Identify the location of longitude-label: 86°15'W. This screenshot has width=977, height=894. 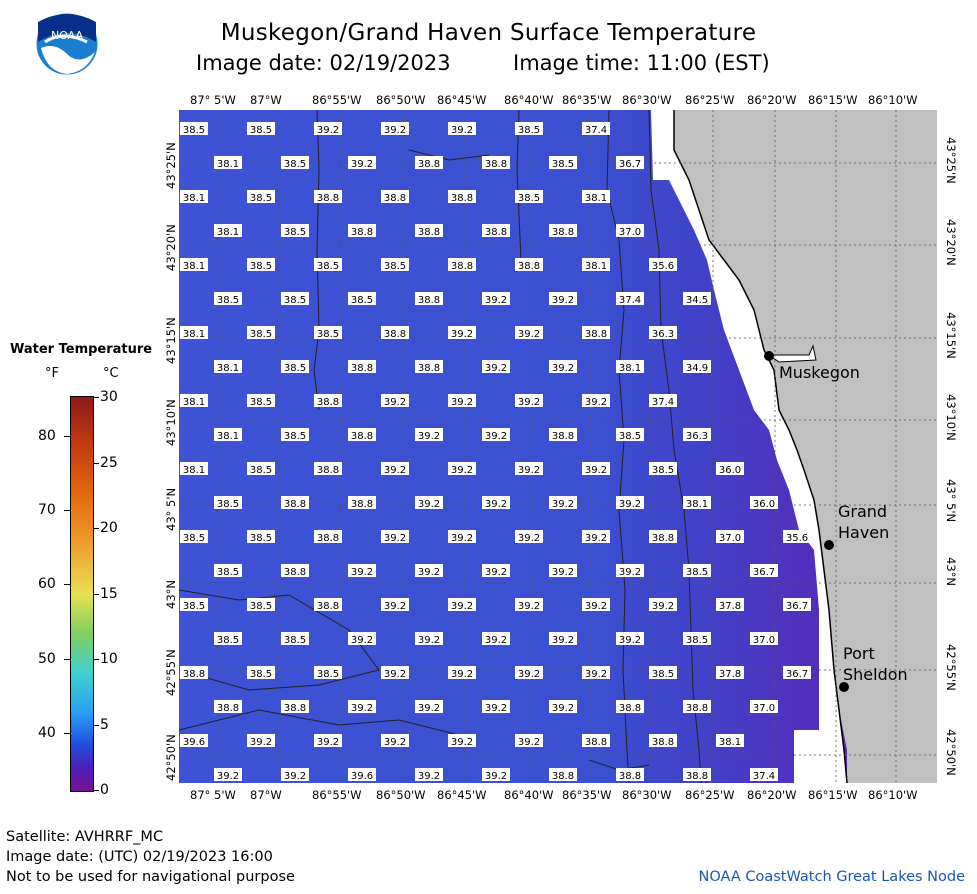
(833, 795).